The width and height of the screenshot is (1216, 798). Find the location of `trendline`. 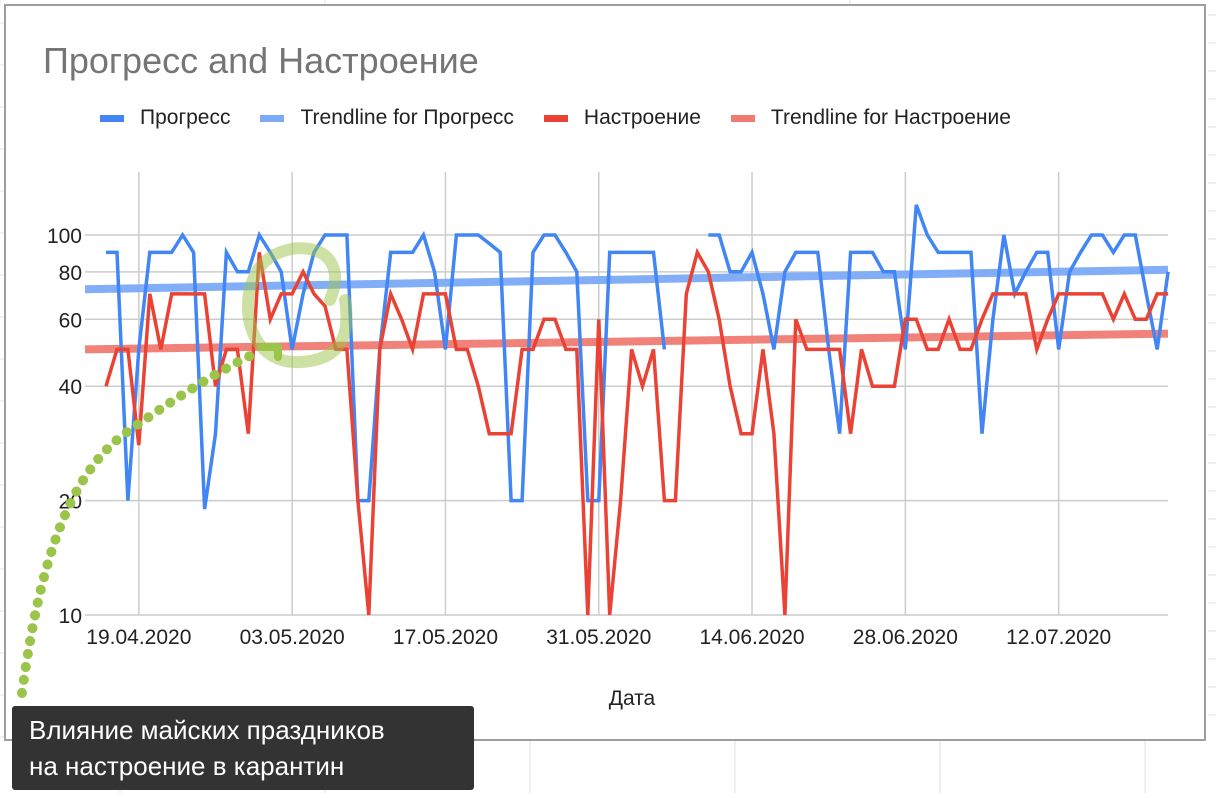

trendline is located at coordinates (626, 341).